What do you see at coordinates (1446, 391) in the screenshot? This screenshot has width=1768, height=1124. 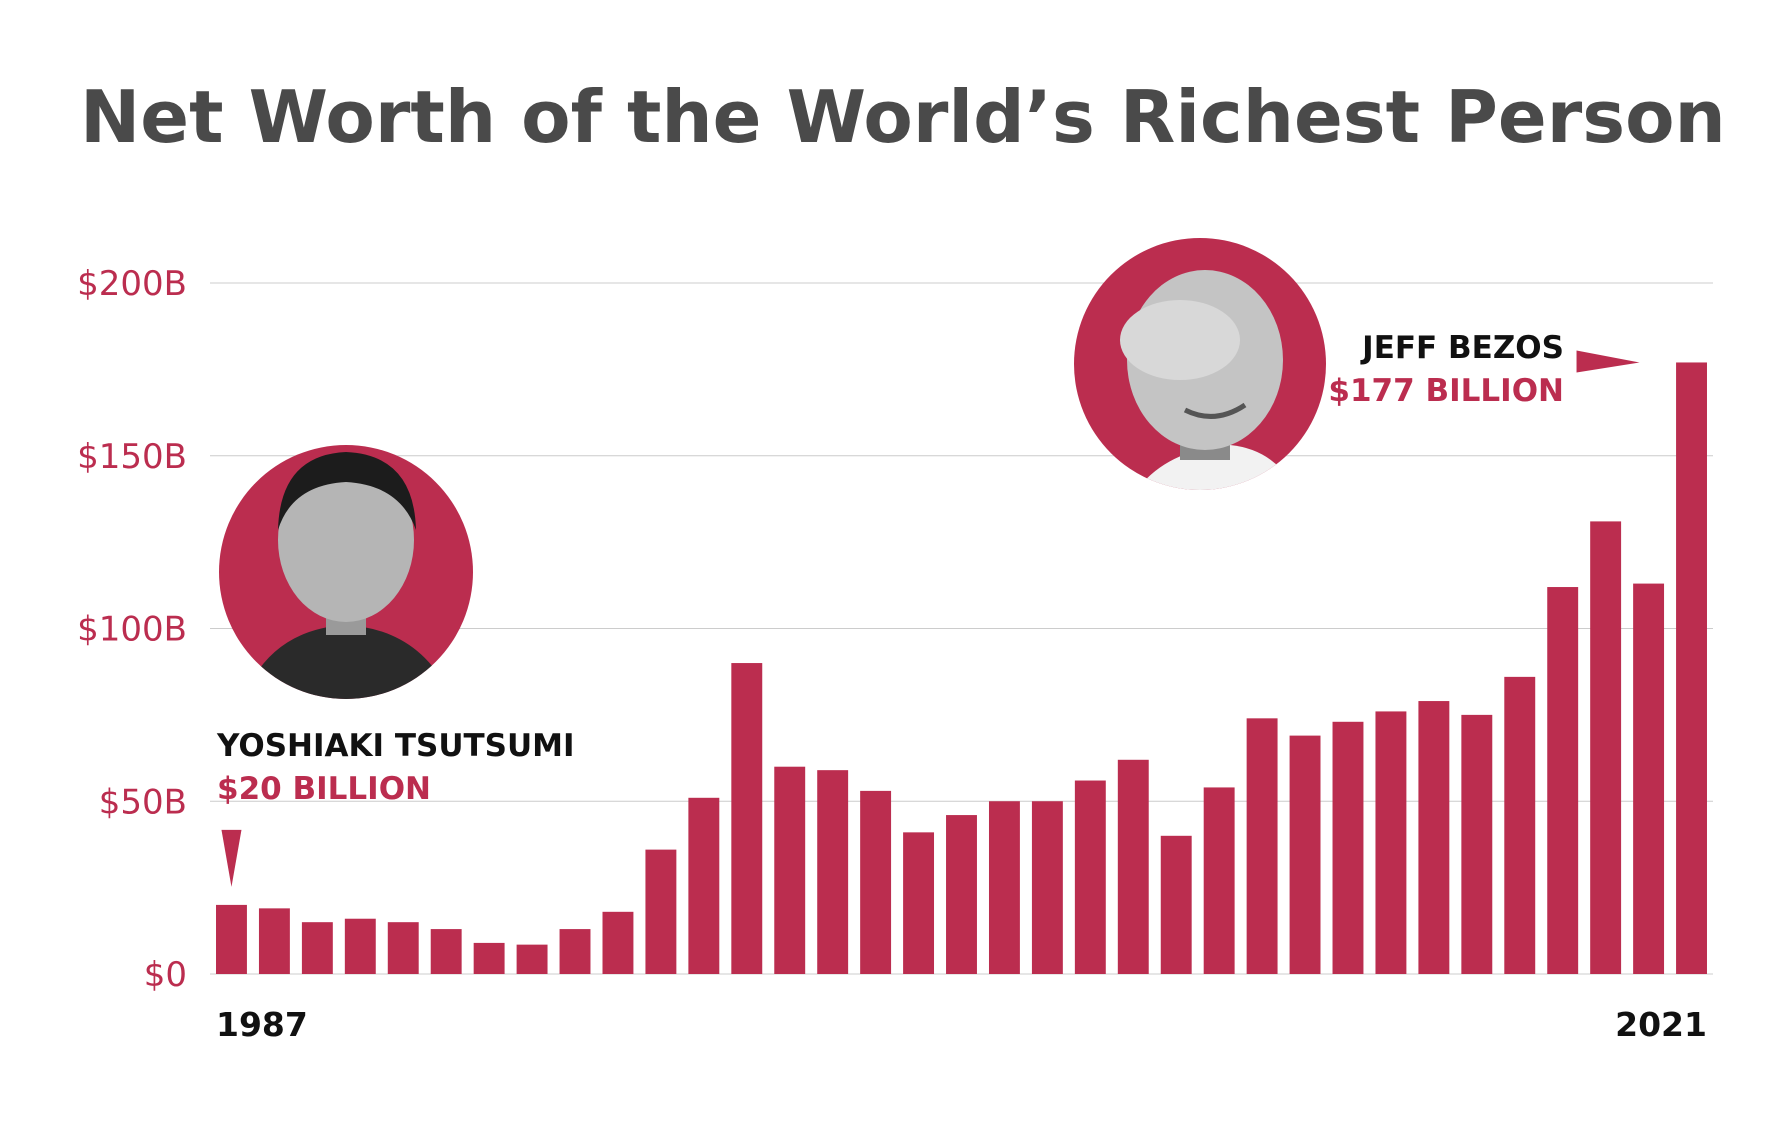 I see `annotation-label: $177 BILLION` at bounding box center [1446, 391].